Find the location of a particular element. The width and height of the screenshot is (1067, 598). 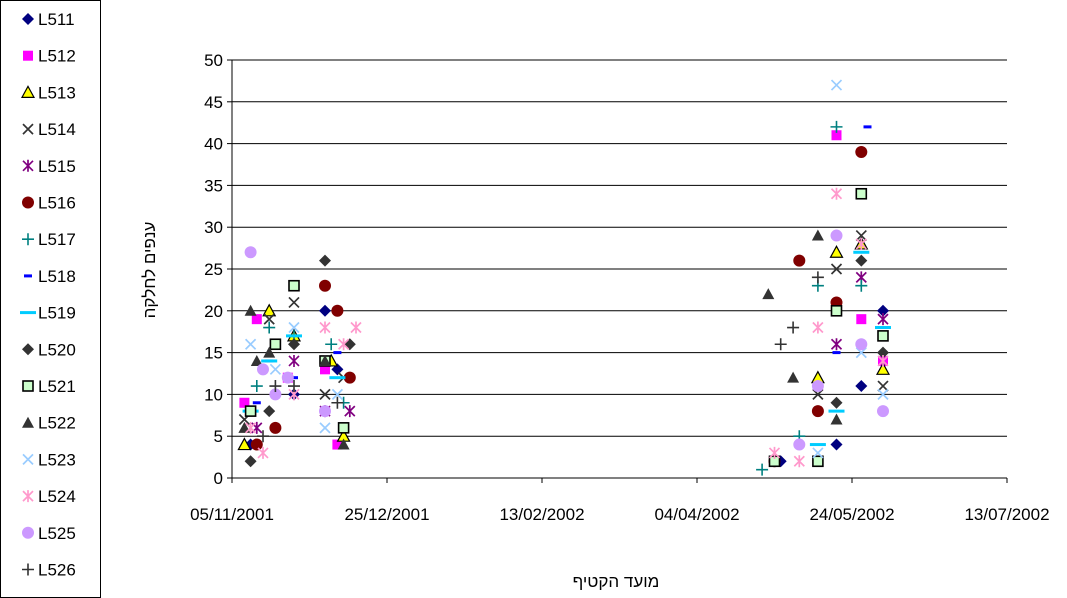

x-tick-label: 25/12/2001 is located at coordinates (386, 514).